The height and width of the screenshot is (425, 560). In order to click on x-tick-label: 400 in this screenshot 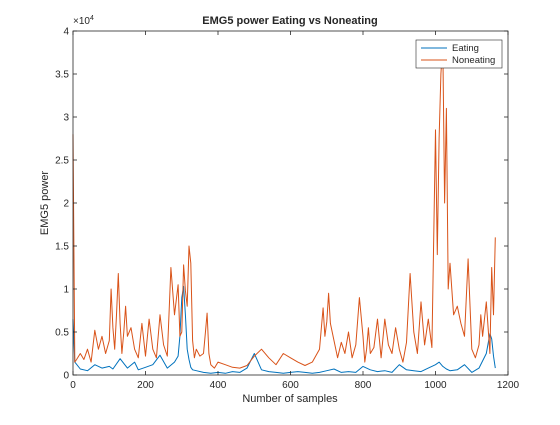, I will do `click(218, 385)`.